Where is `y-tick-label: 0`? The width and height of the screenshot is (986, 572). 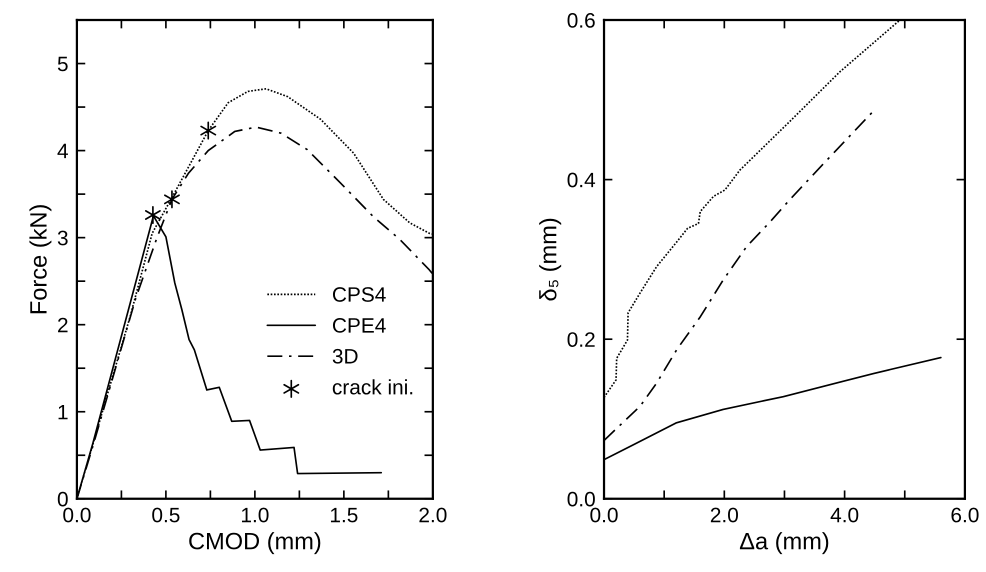
y-tick-label: 0 is located at coordinates (63, 499).